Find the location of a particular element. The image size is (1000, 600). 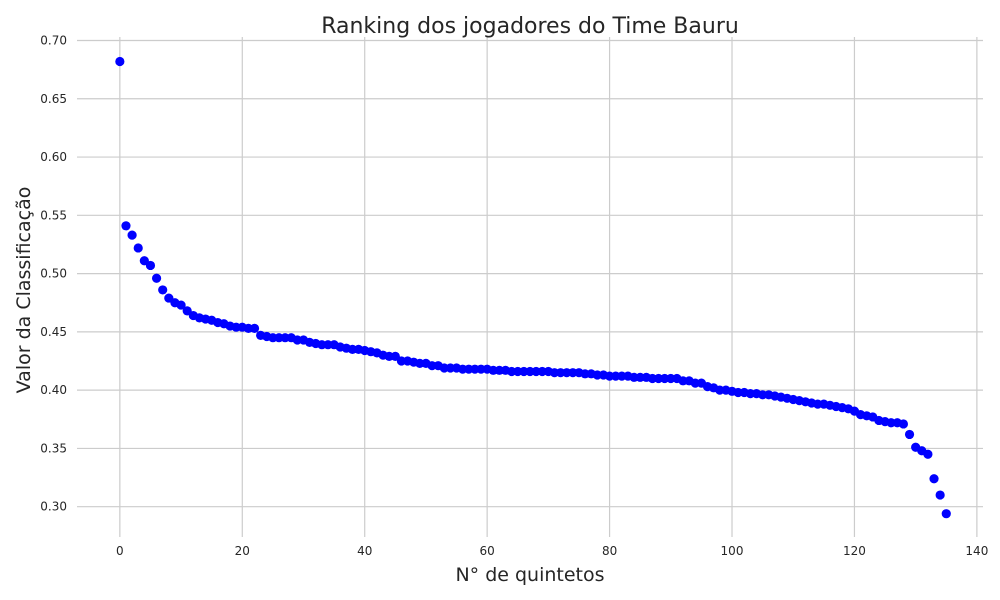

x-axis-label: N° de quintetos is located at coordinates (529, 575).